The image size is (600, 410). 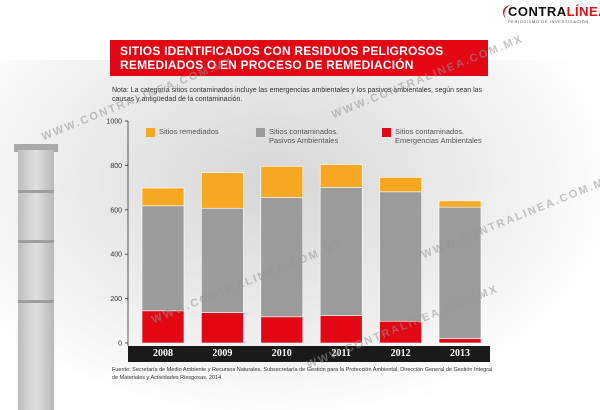 What do you see at coordinates (281, 353) in the screenshot?
I see `x-tick-label: 2010` at bounding box center [281, 353].